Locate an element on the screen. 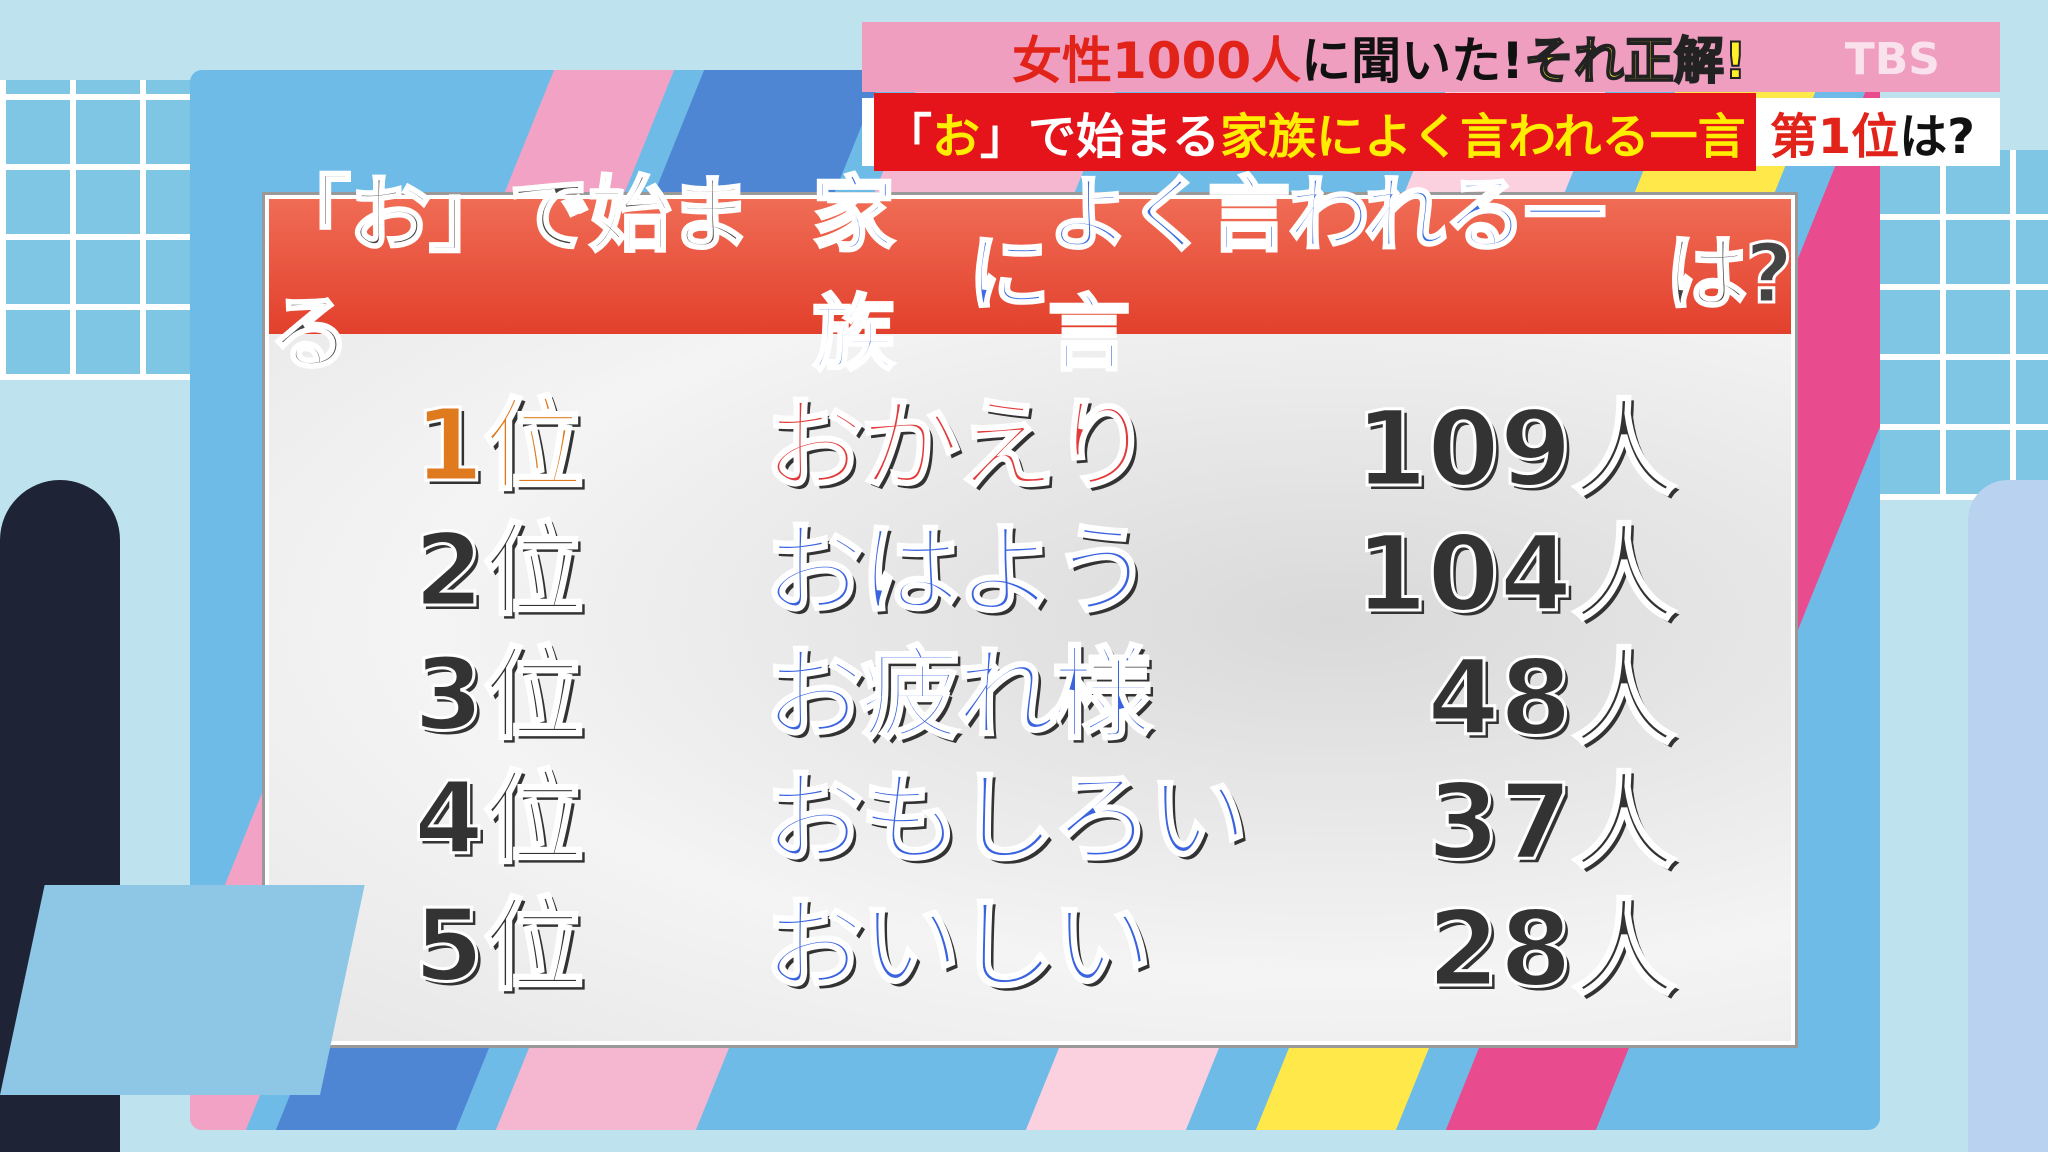 The image size is (2048, 1152). count-text: 28人 is located at coordinates (1552, 949).